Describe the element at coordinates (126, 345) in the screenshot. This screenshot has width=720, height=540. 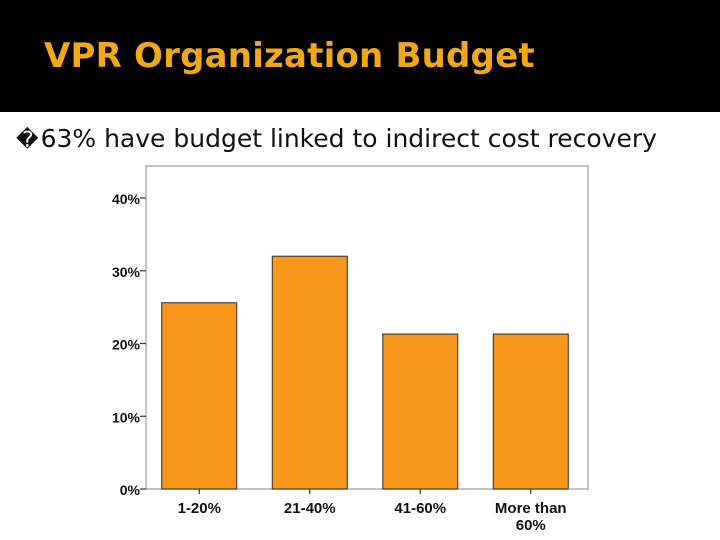
I see `y-tick-label: 20%` at that location.